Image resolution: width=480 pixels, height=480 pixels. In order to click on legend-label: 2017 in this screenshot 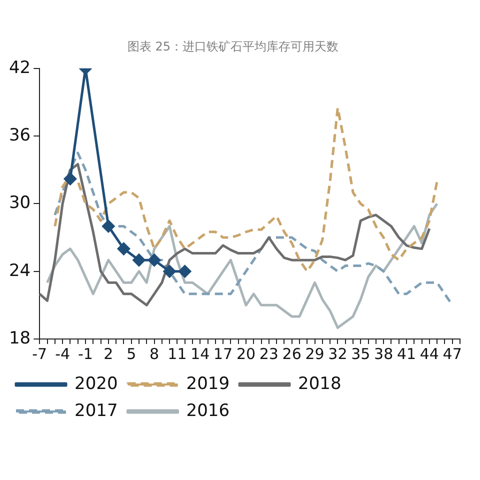, I will do `click(96, 410)`.